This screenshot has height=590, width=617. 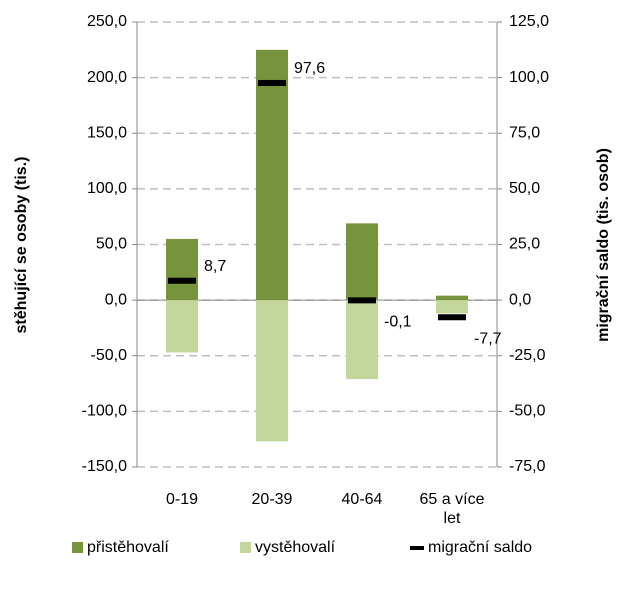 I want to click on y2-tick-label: -50,0, so click(x=527, y=411).